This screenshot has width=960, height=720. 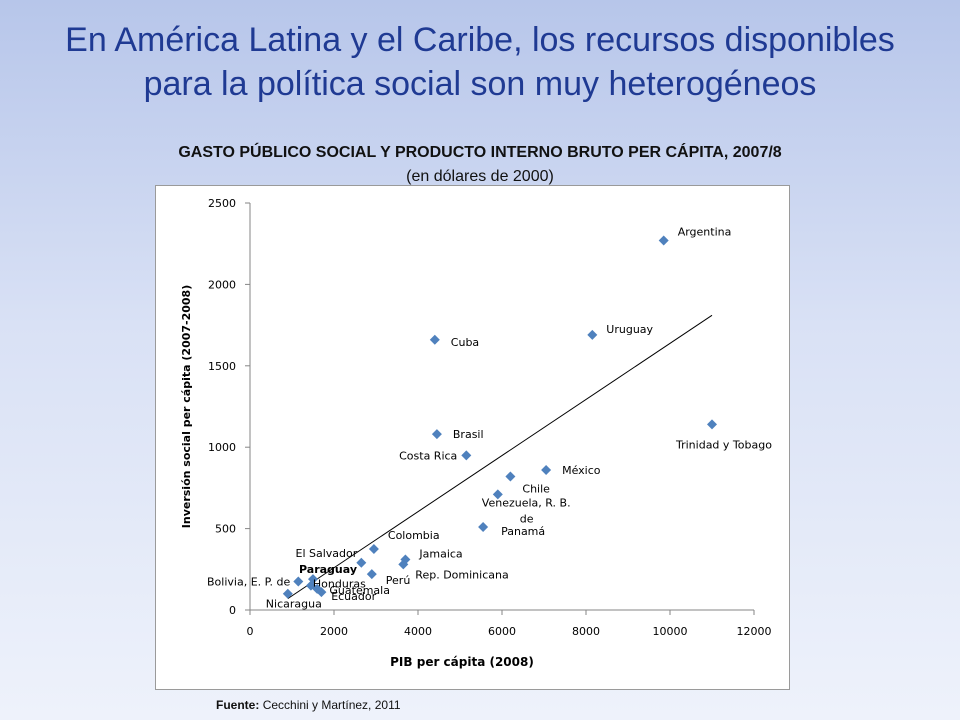 What do you see at coordinates (581, 470) in the screenshot?
I see `data-label: México` at bounding box center [581, 470].